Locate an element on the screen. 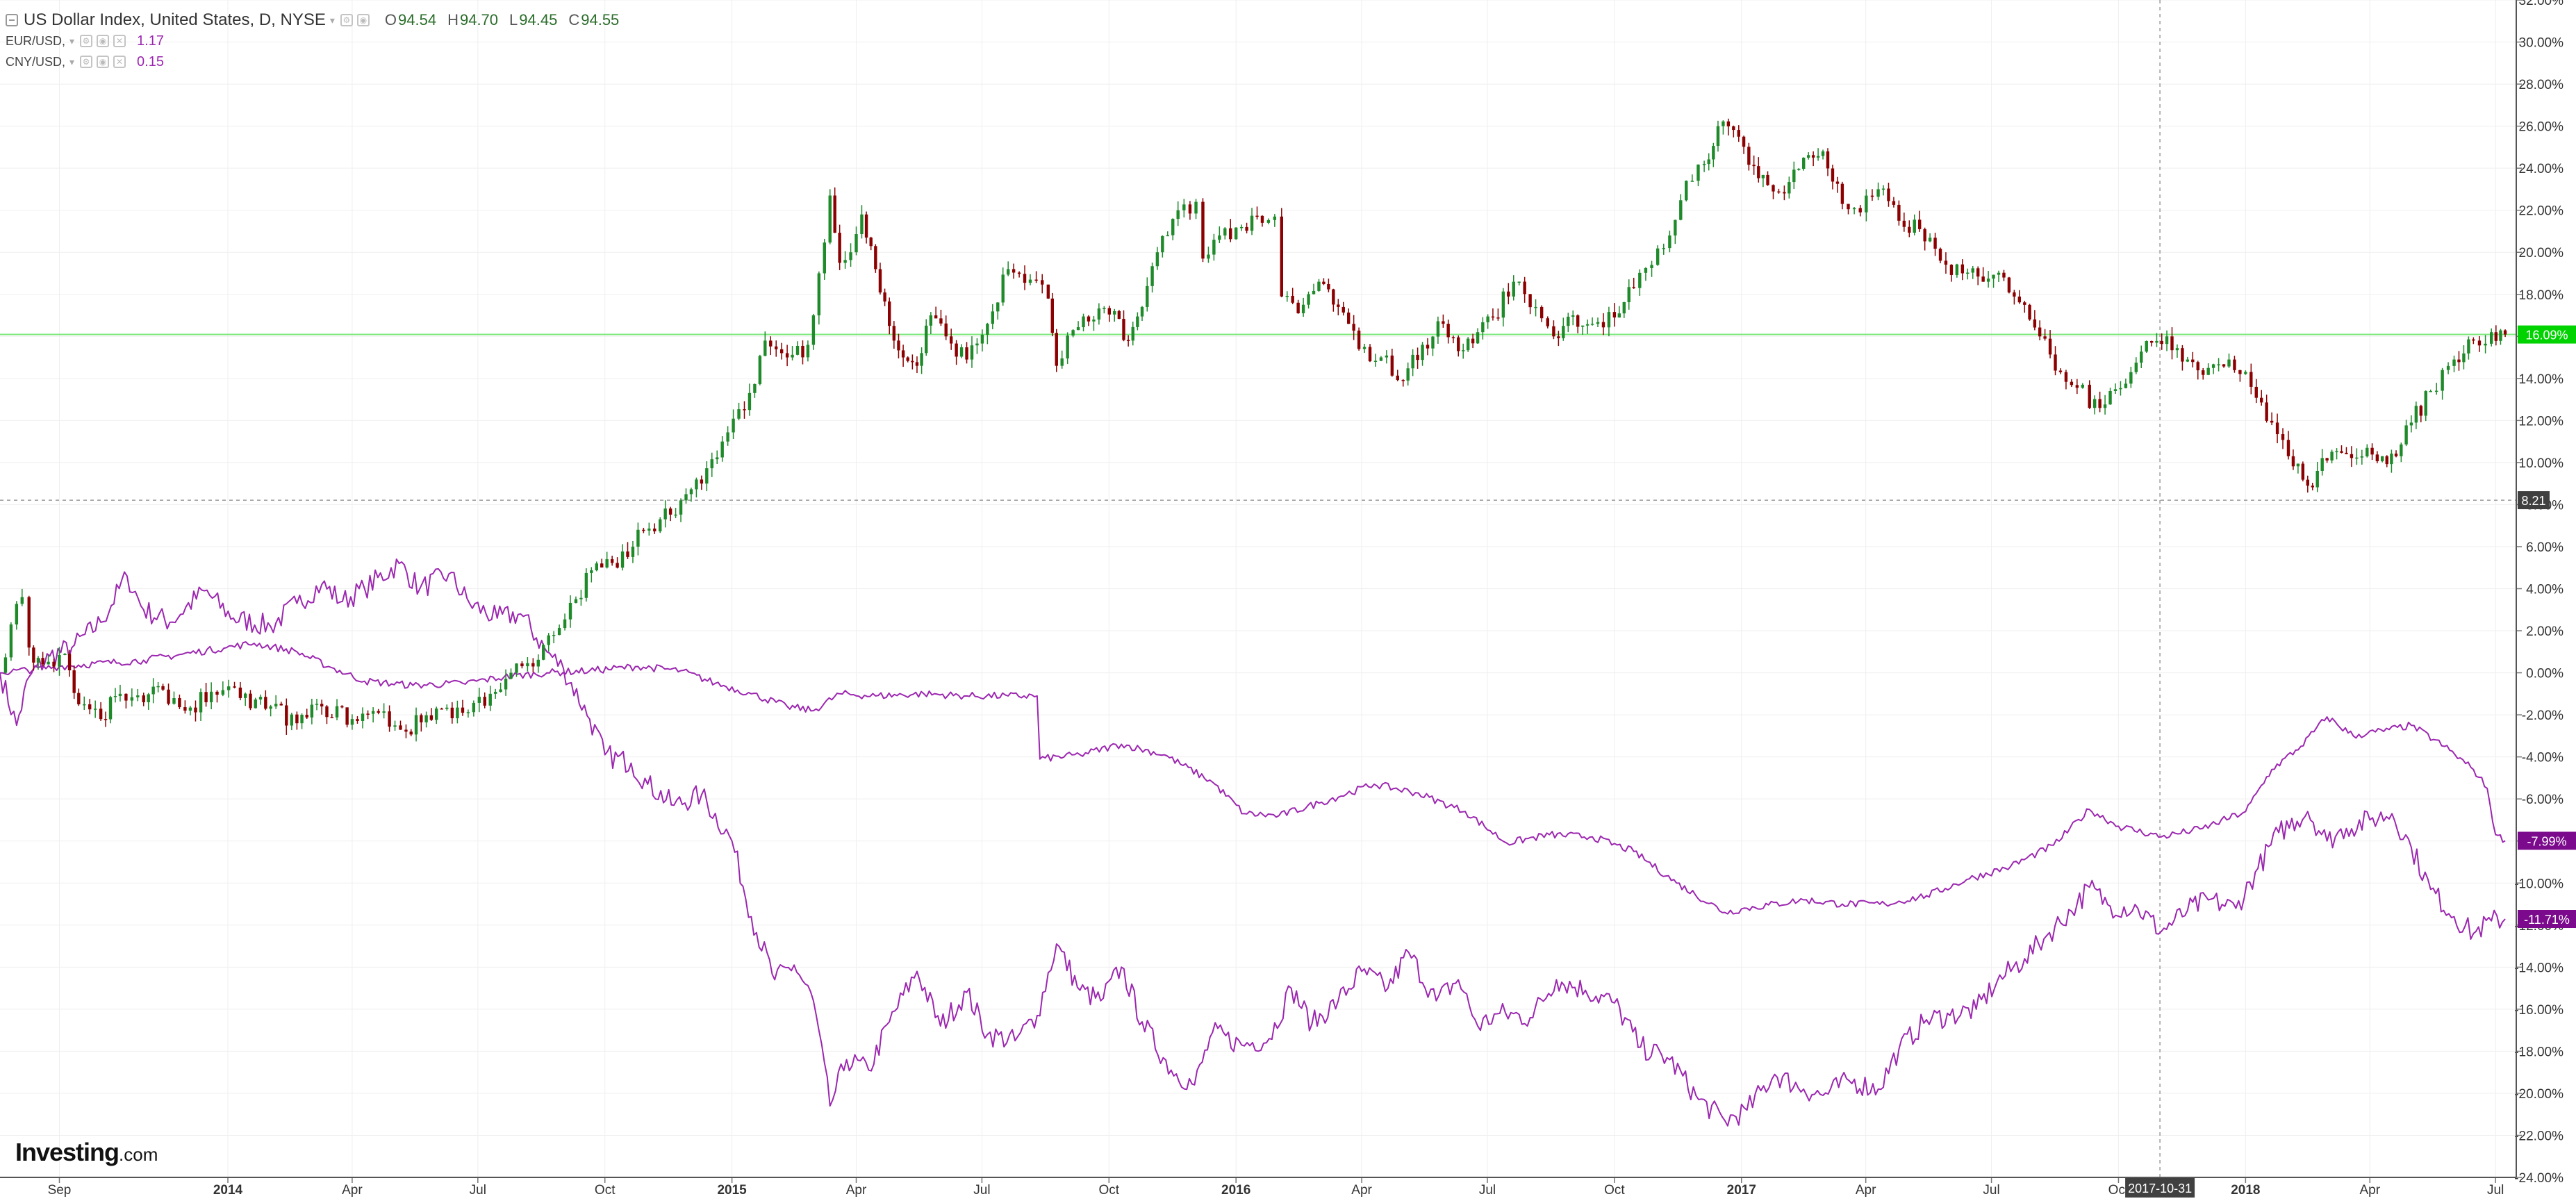 The height and width of the screenshot is (1201, 2576). y-tick-label: -24.00% is located at coordinates (2539, 1178).